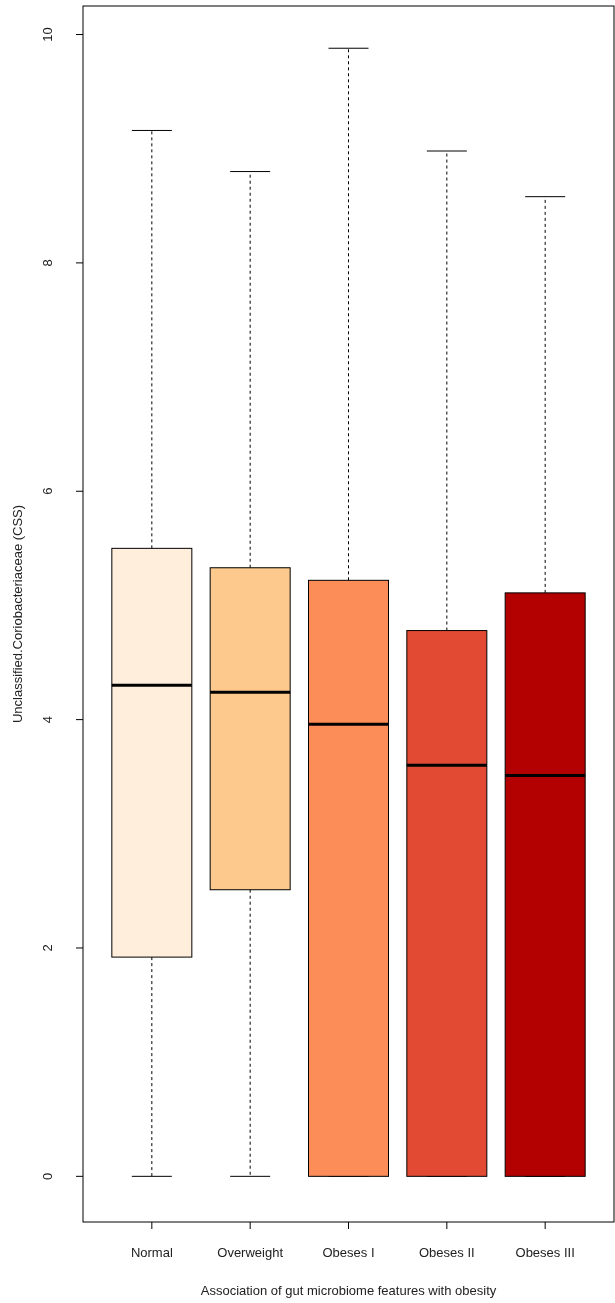  Describe the element at coordinates (447, 1252) in the screenshot. I see `x-tick-label: Obeses II` at that location.